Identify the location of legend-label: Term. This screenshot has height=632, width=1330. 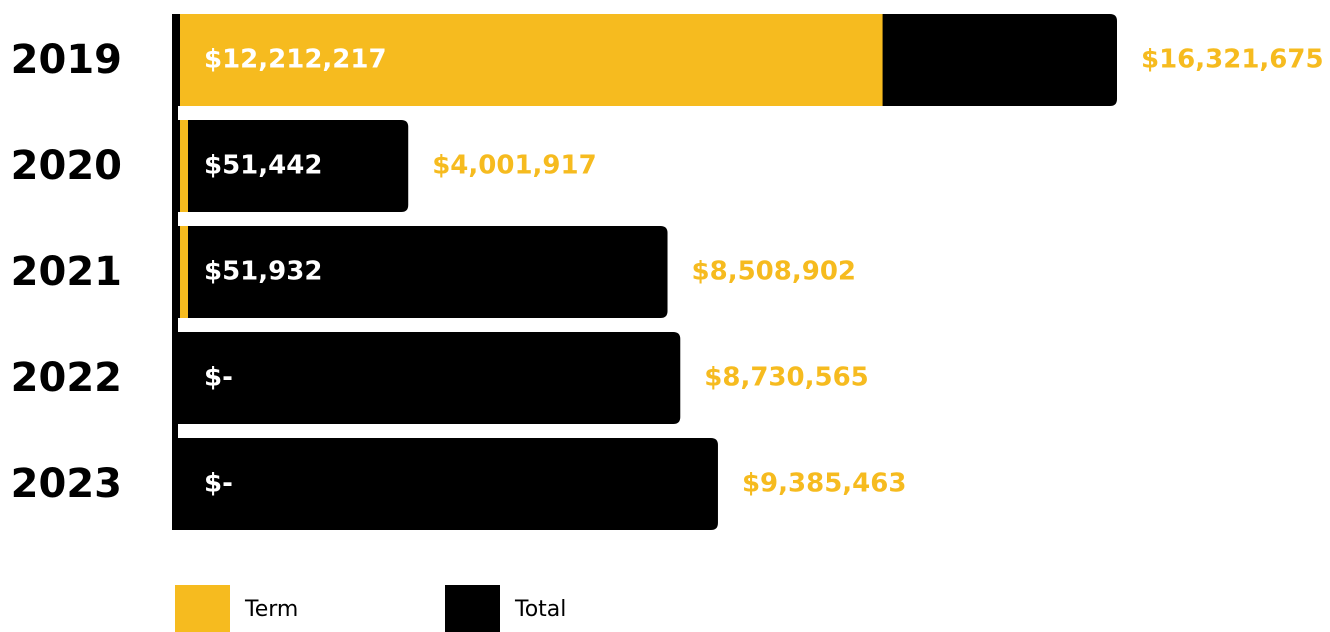
(271, 609).